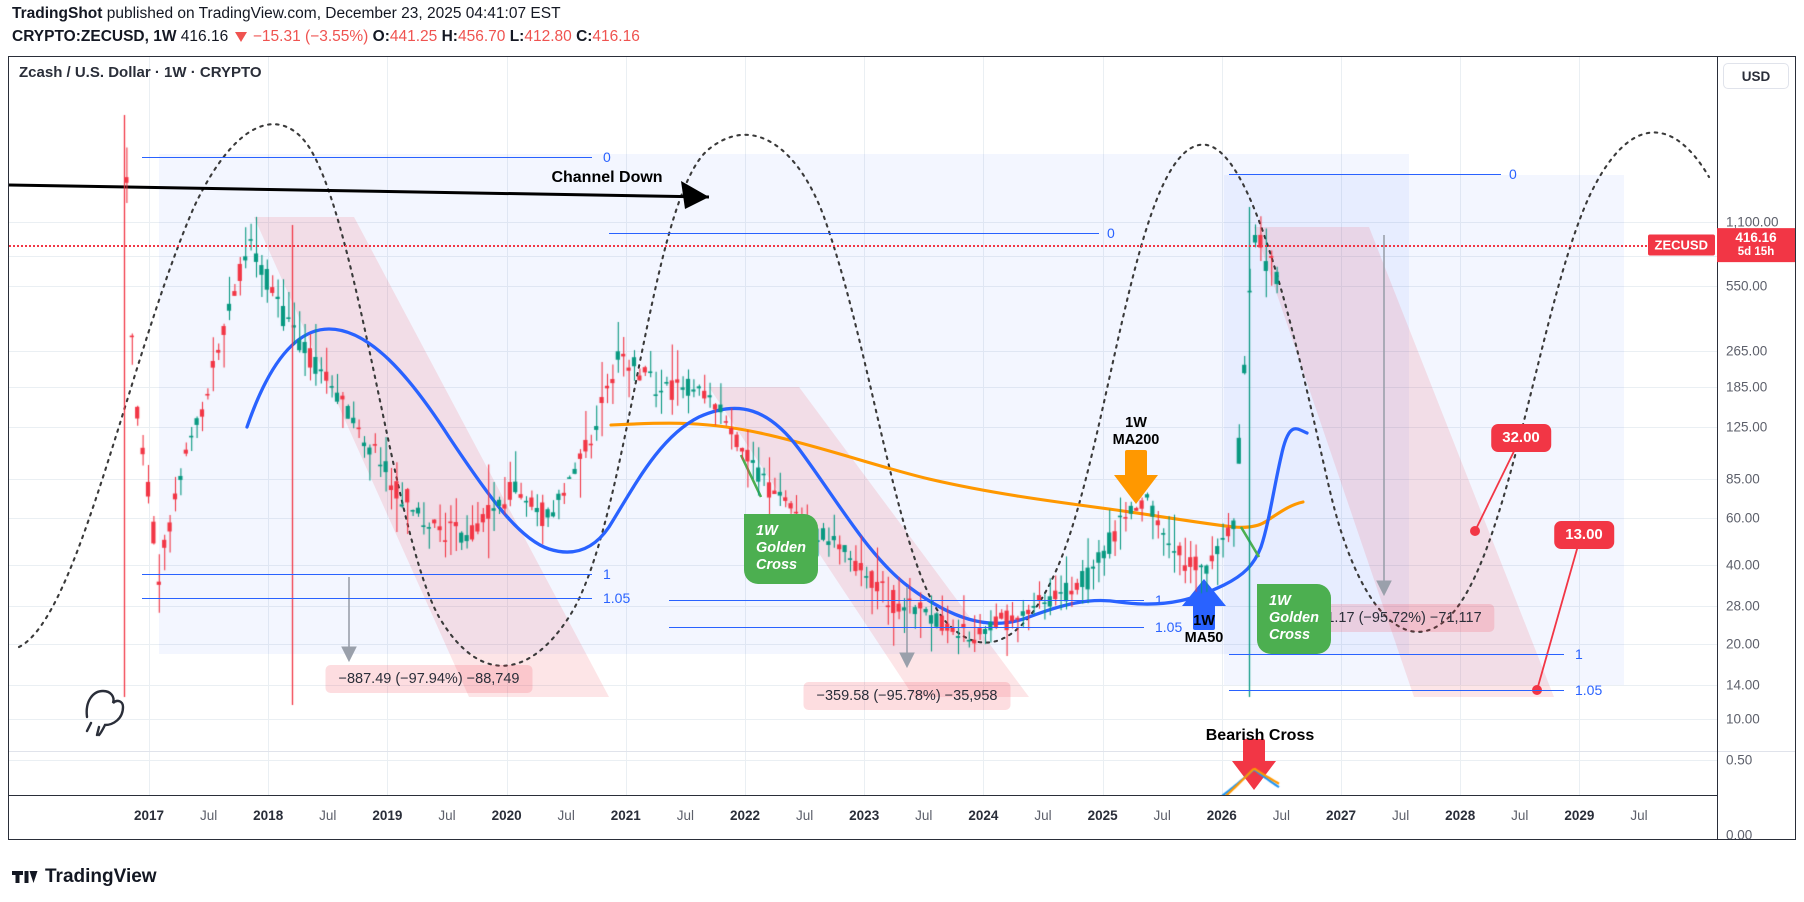  I want to click on golden-cross-flag-1-text: 1W Golden Cross, so click(781, 548).